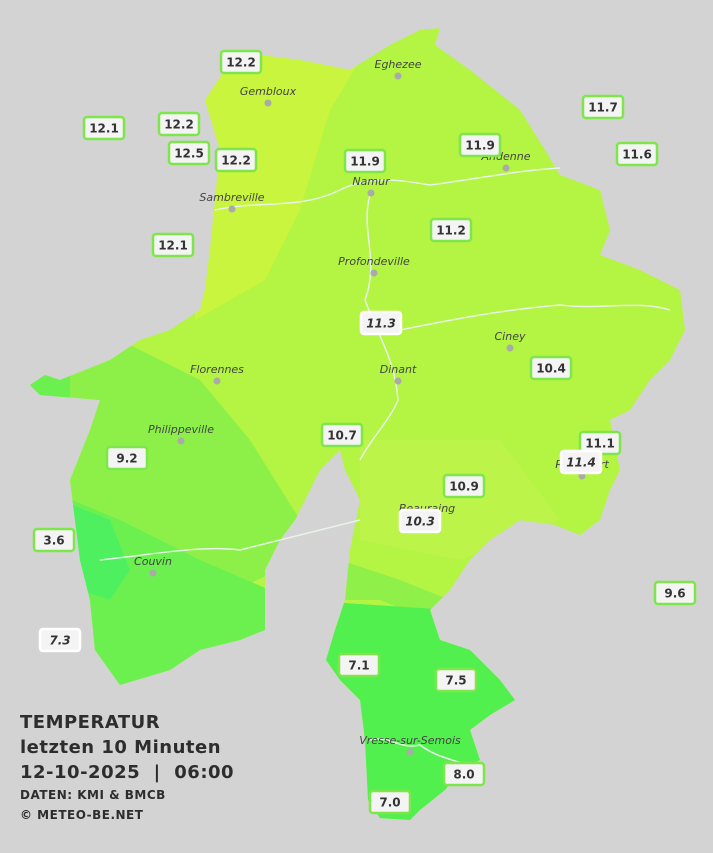 The width and height of the screenshot is (713, 853). What do you see at coordinates (217, 369) in the screenshot?
I see `town-name: Florennes` at bounding box center [217, 369].